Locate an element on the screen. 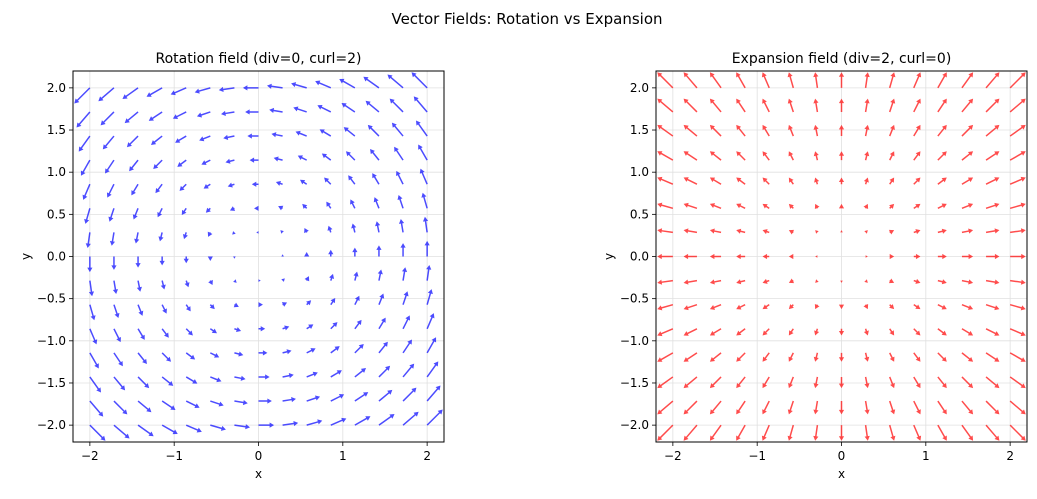 This screenshot has height=499, width=1037. axes-title: Expansion field (div=2, curl=0) is located at coordinates (842, 59).